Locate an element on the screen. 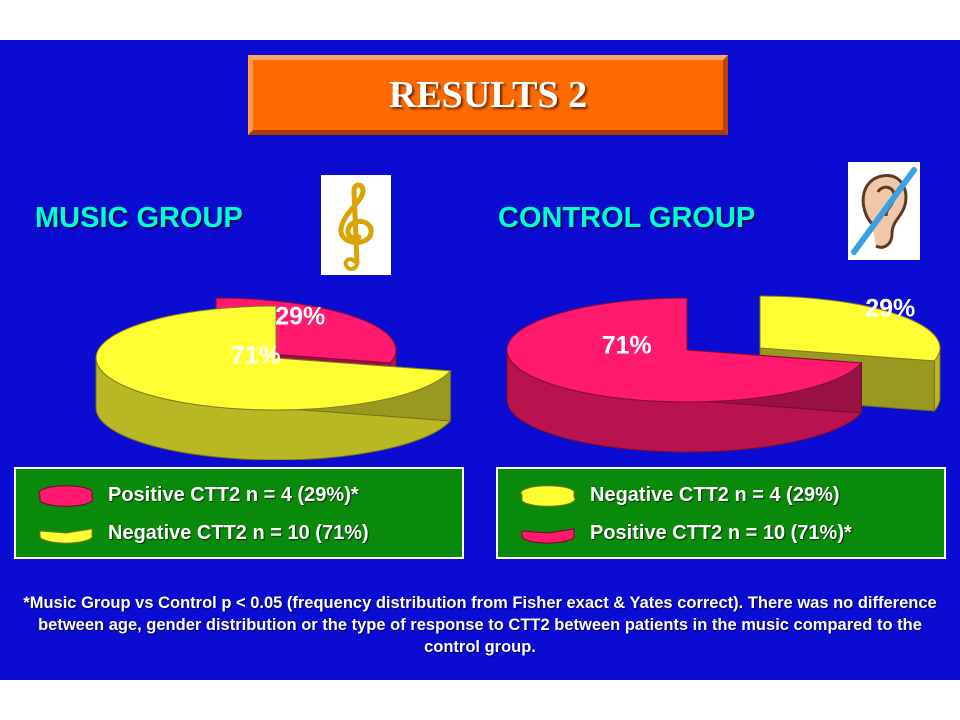 The image size is (960, 720). legend-item: Positive CTT2 n = 10 (71%)* is located at coordinates (721, 534).